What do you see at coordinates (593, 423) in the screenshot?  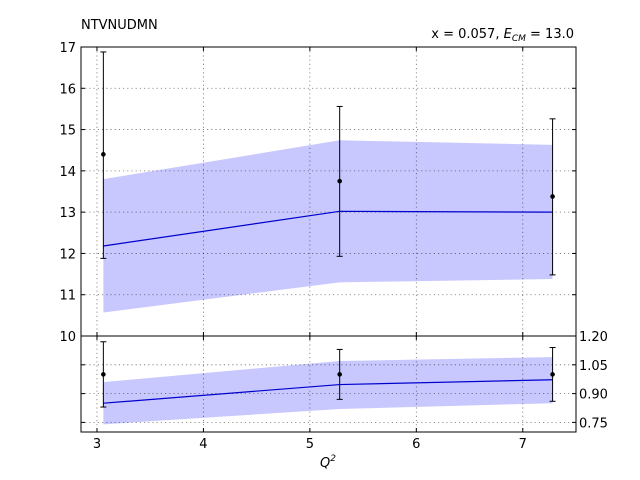 I see `ratio-ytick-label-0.75: 0.75` at bounding box center [593, 423].